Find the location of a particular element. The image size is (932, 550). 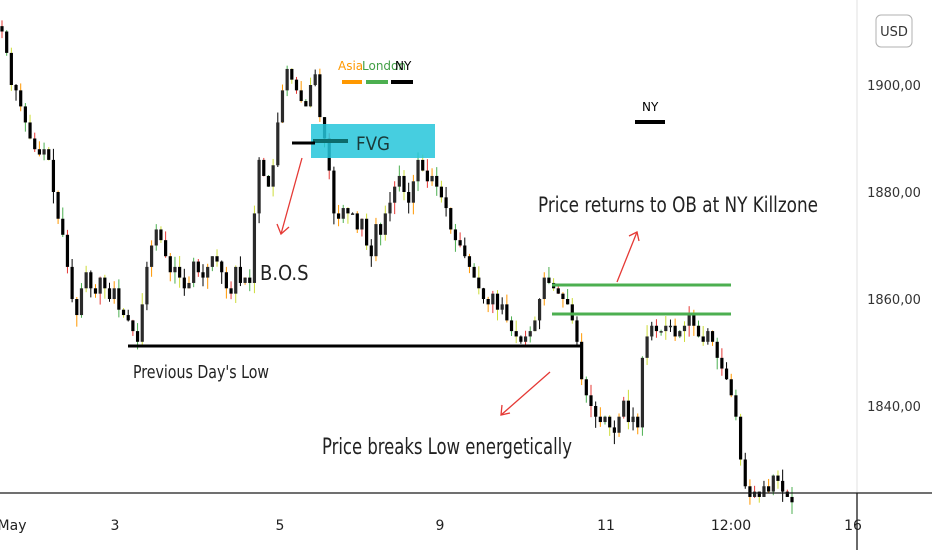

bos-label: B.O.S is located at coordinates (284, 273).